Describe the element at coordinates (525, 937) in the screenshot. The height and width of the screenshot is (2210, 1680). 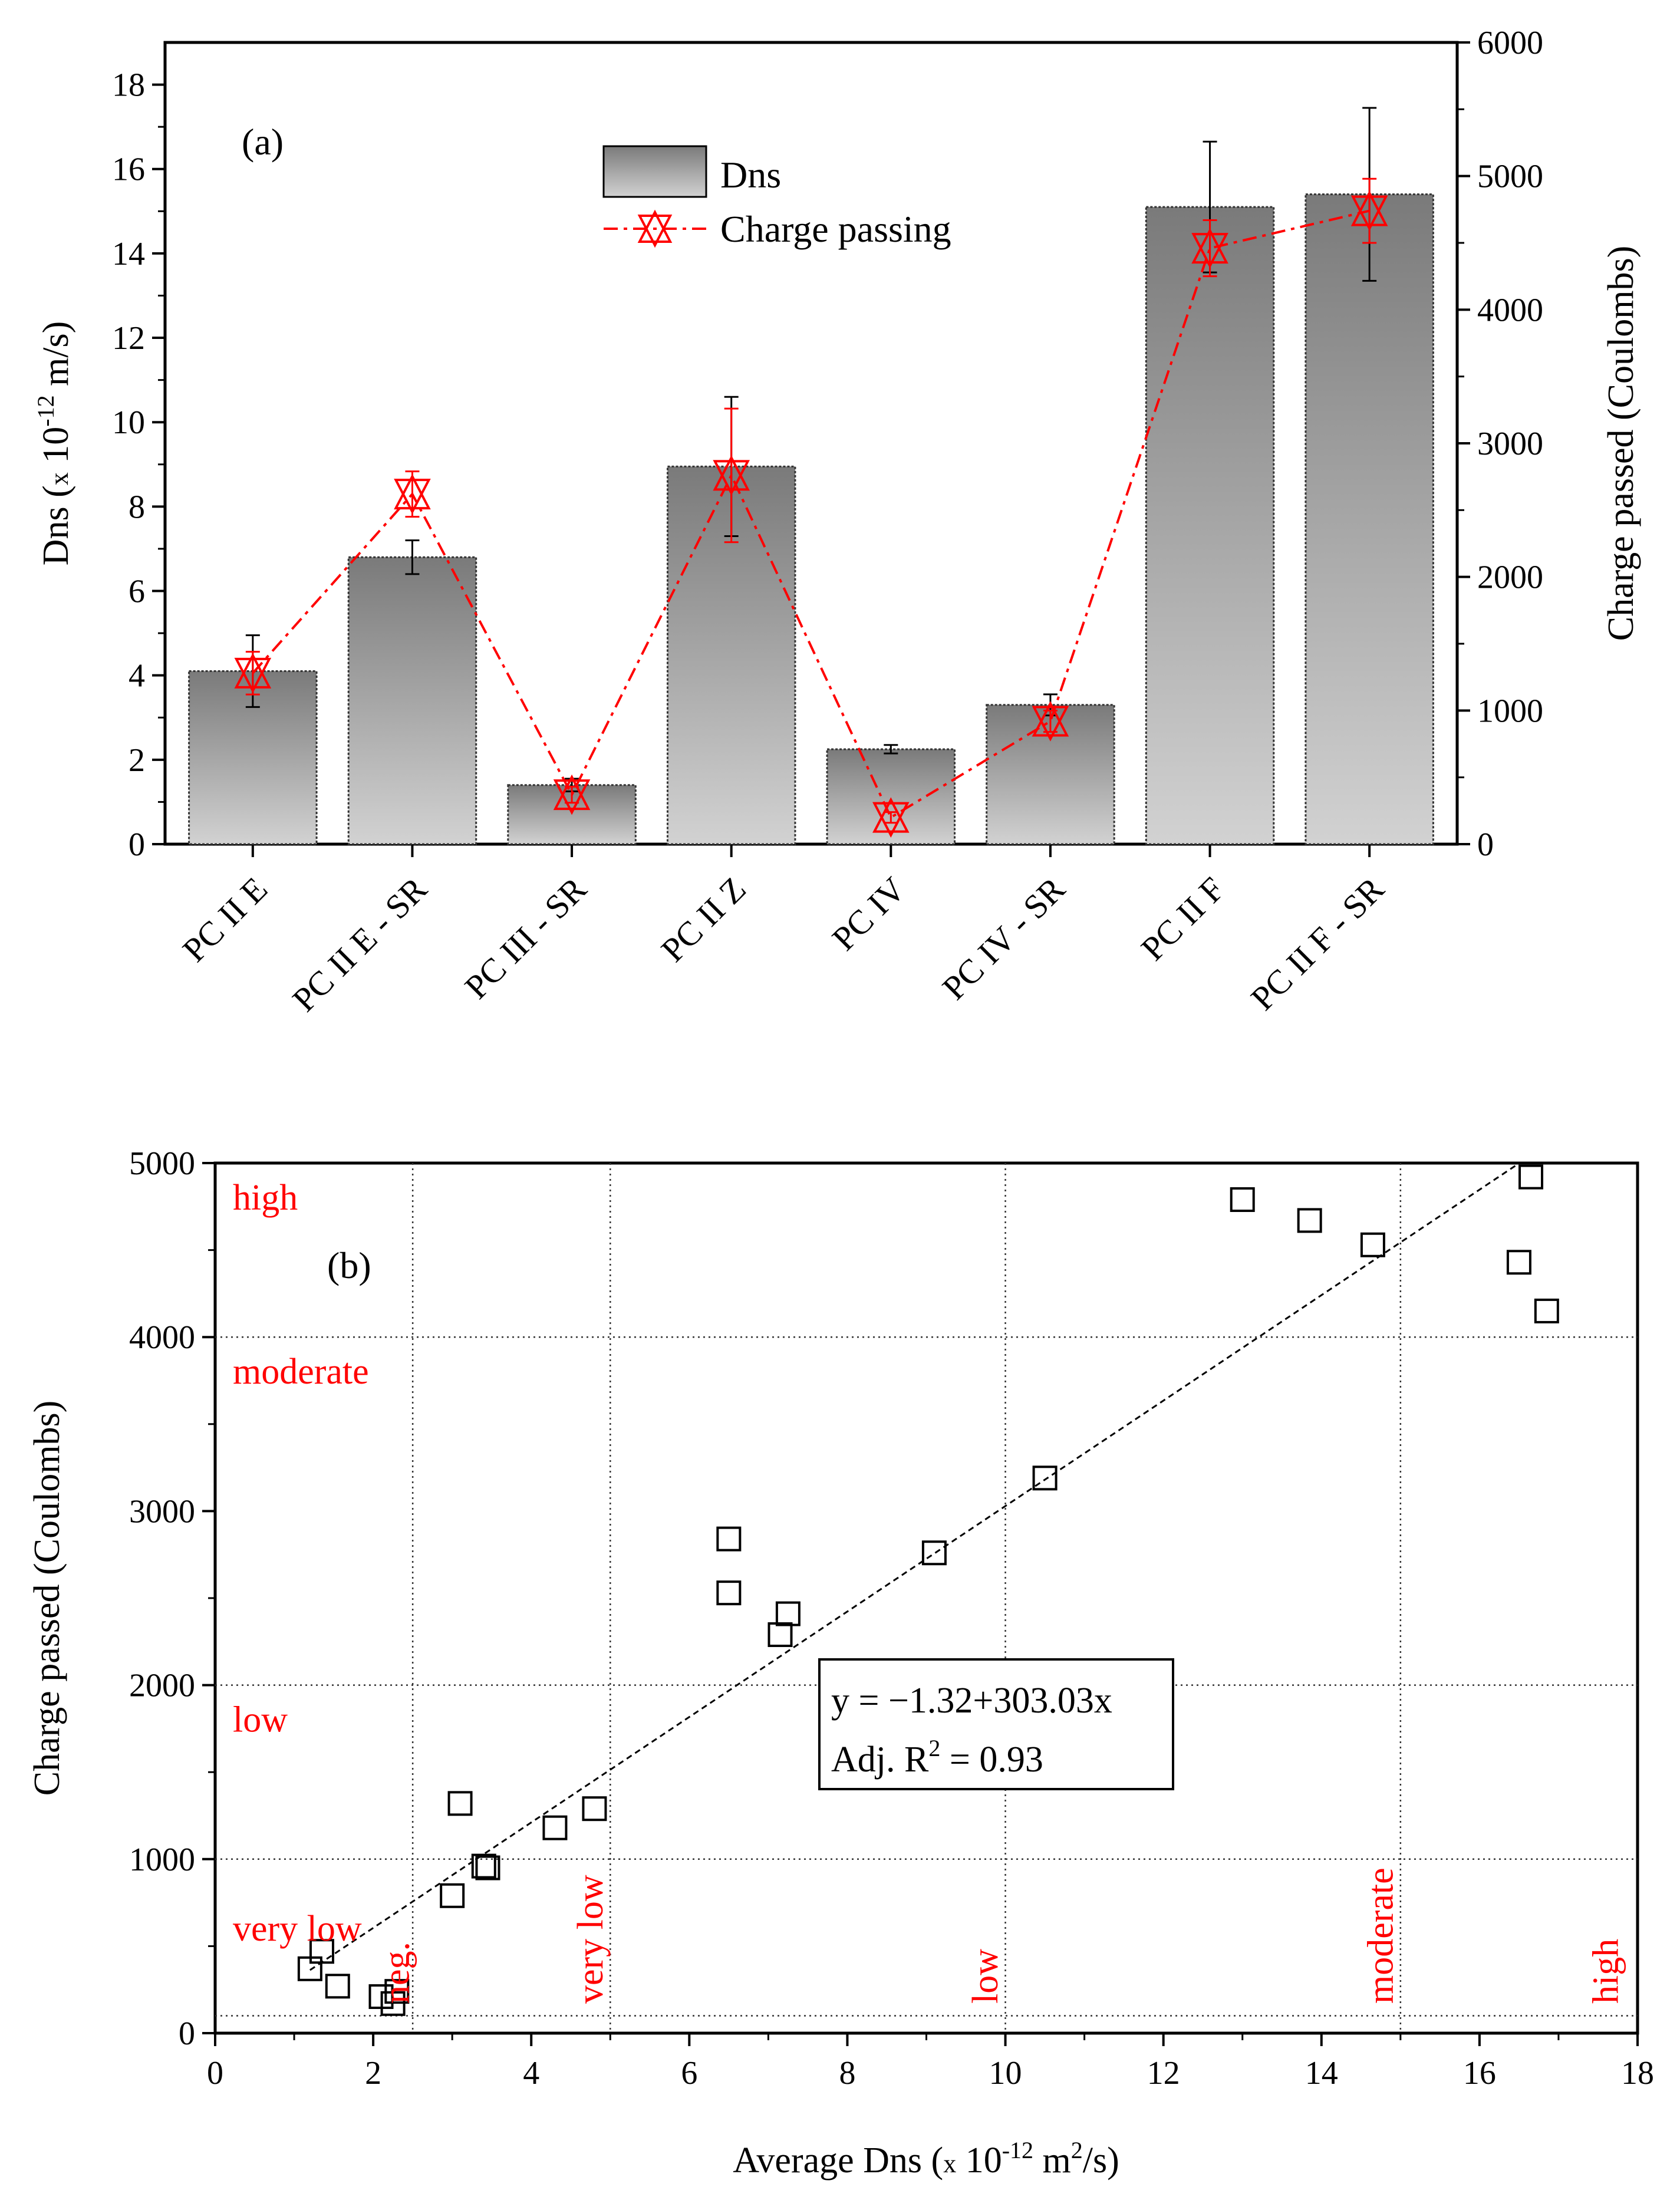
I see `category-label: PC III - SR` at that location.